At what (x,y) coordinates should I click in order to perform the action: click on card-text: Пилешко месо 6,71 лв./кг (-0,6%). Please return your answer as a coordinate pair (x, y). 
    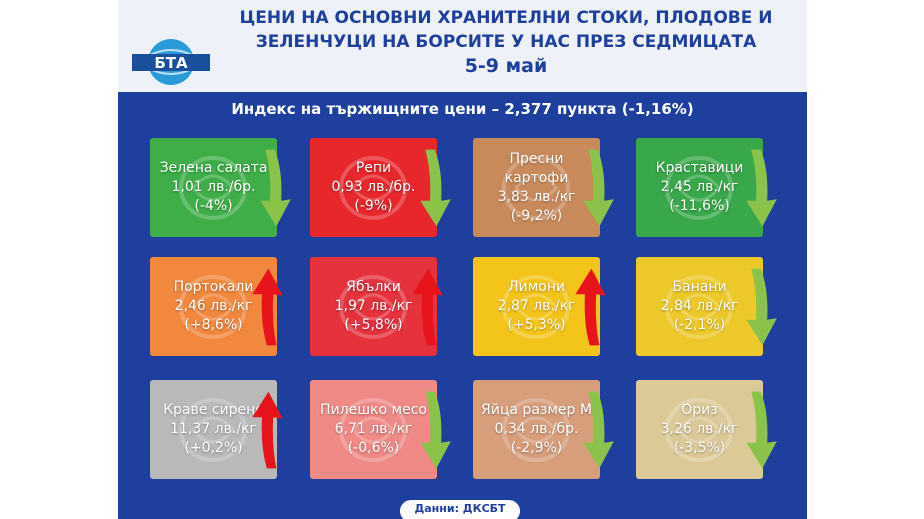
    Looking at the image, I should click on (373, 429).